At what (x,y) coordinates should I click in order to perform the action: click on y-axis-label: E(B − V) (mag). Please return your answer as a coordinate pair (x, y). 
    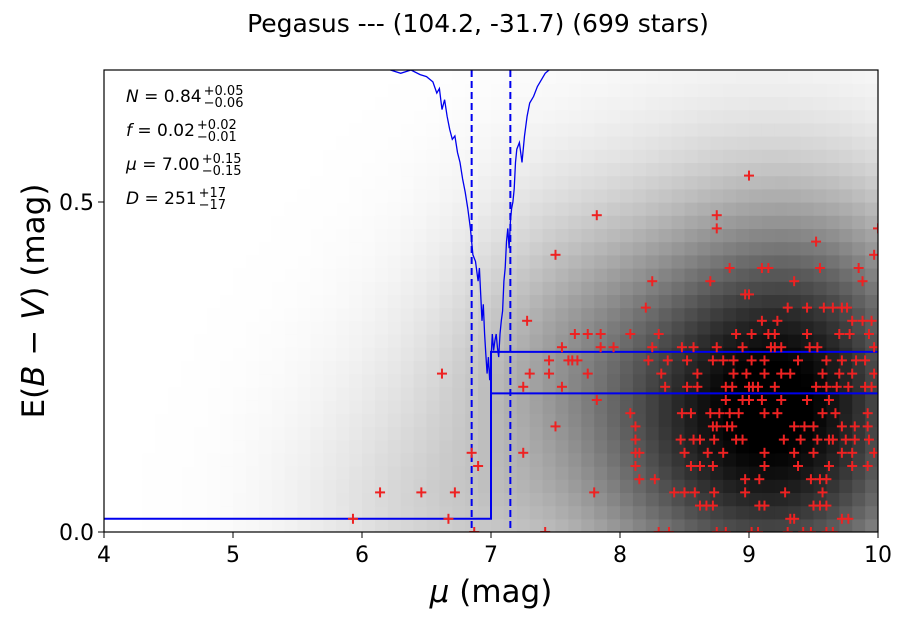
    Looking at the image, I should click on (34, 301).